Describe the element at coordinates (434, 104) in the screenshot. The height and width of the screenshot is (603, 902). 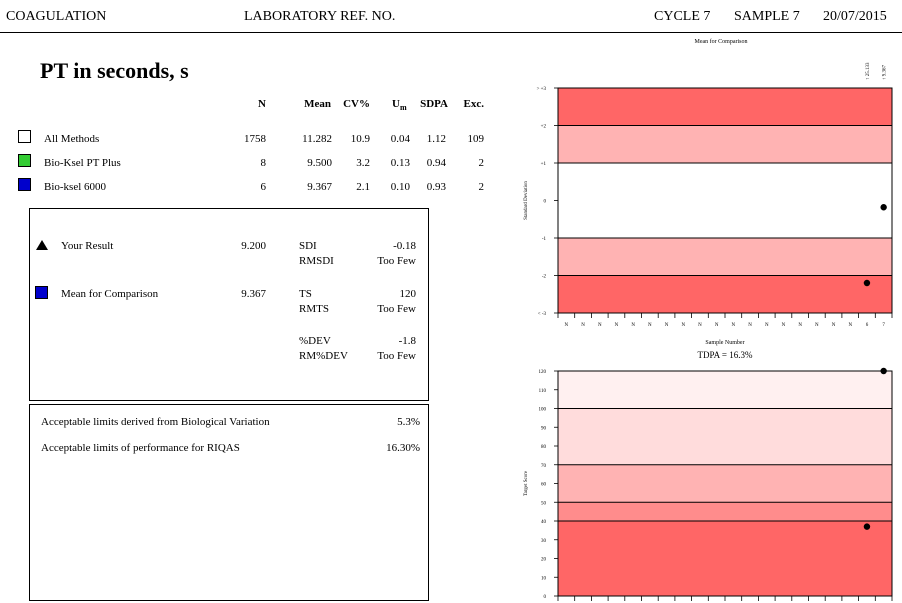
I see `header-sdpa: SDPA` at that location.